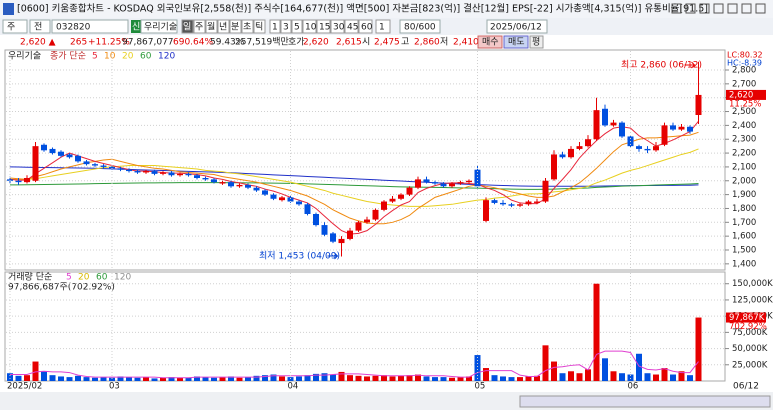 This screenshot has height=410, width=773. I want to click on avg-button, so click(536, 42).